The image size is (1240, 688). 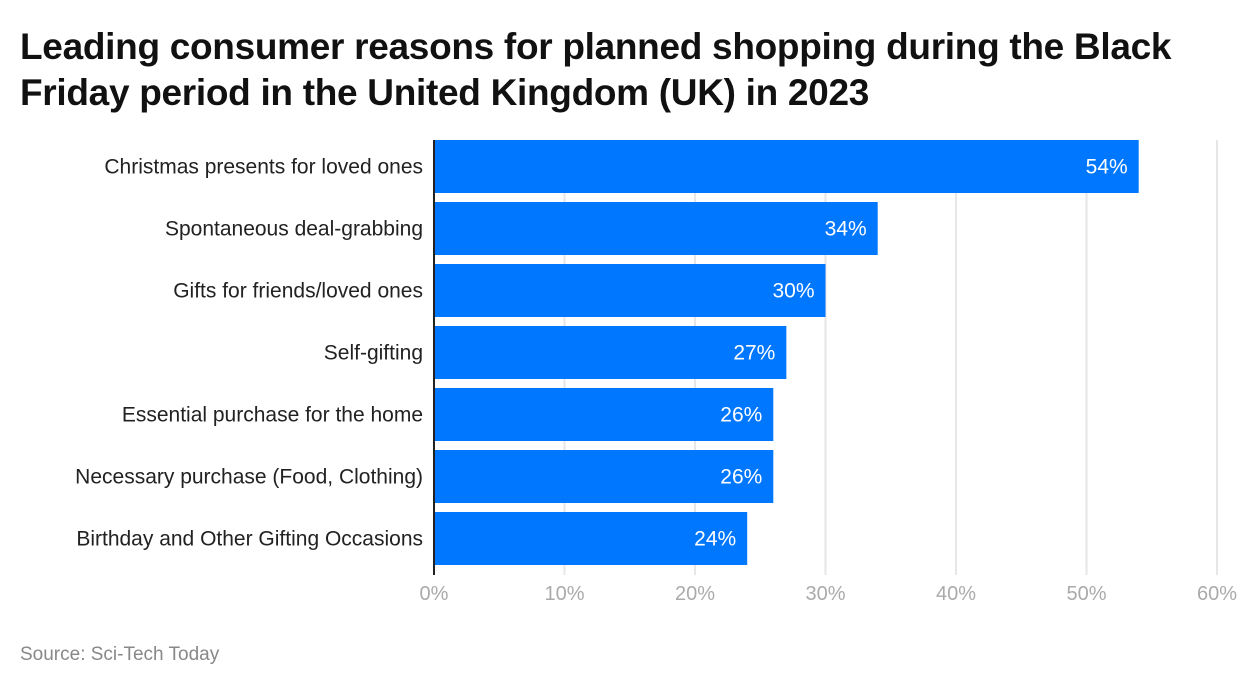 What do you see at coordinates (754, 353) in the screenshot?
I see `data-label: 27%` at bounding box center [754, 353].